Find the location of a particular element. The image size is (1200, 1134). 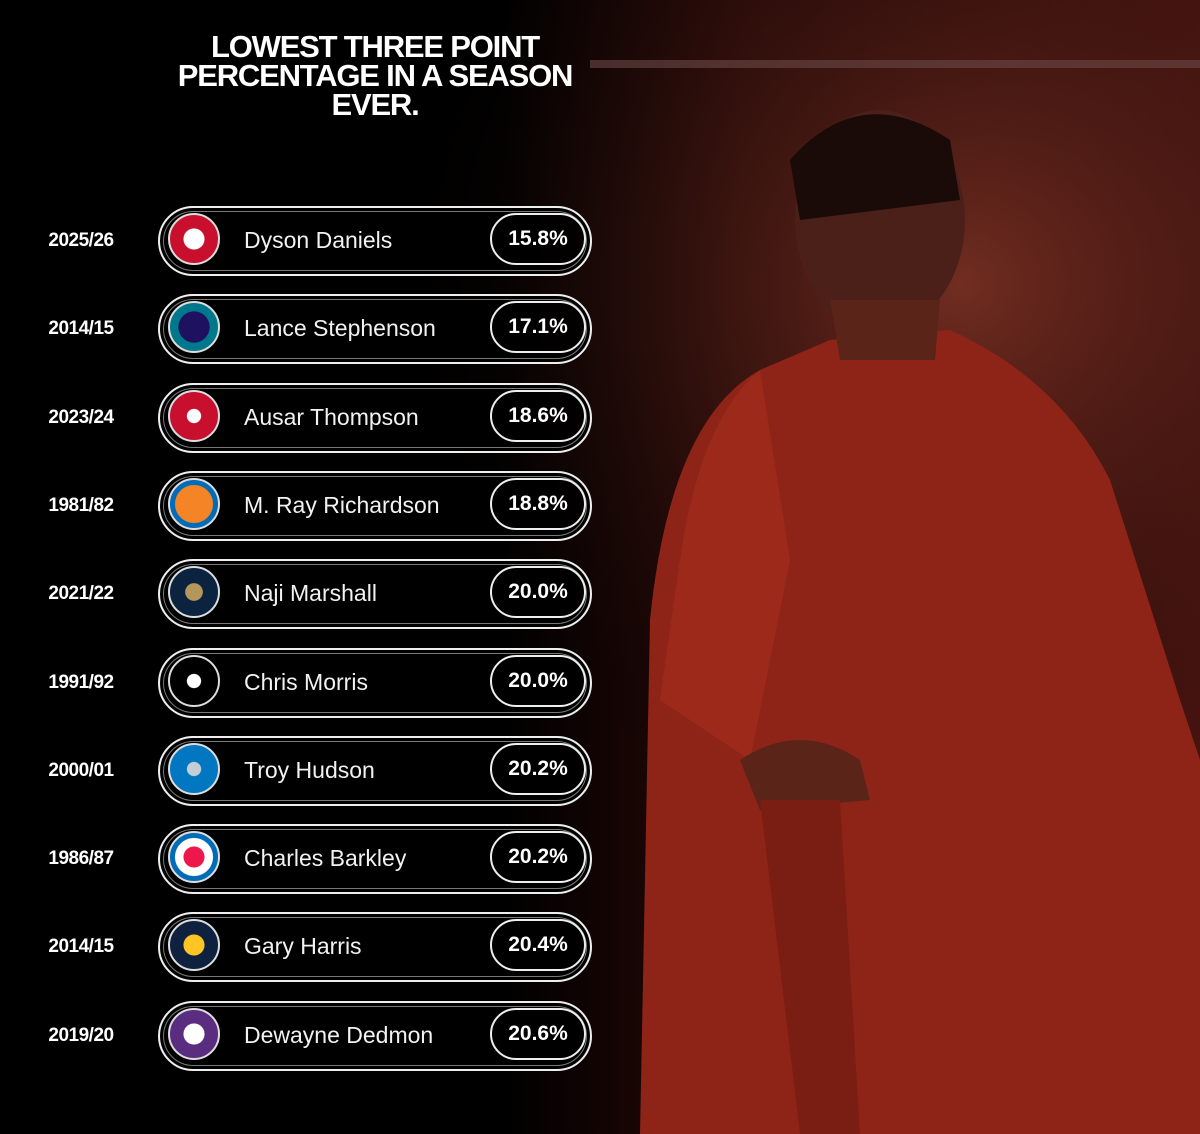

player-row: Dewayne Dedmon 20.6% is located at coordinates (375, 1035).